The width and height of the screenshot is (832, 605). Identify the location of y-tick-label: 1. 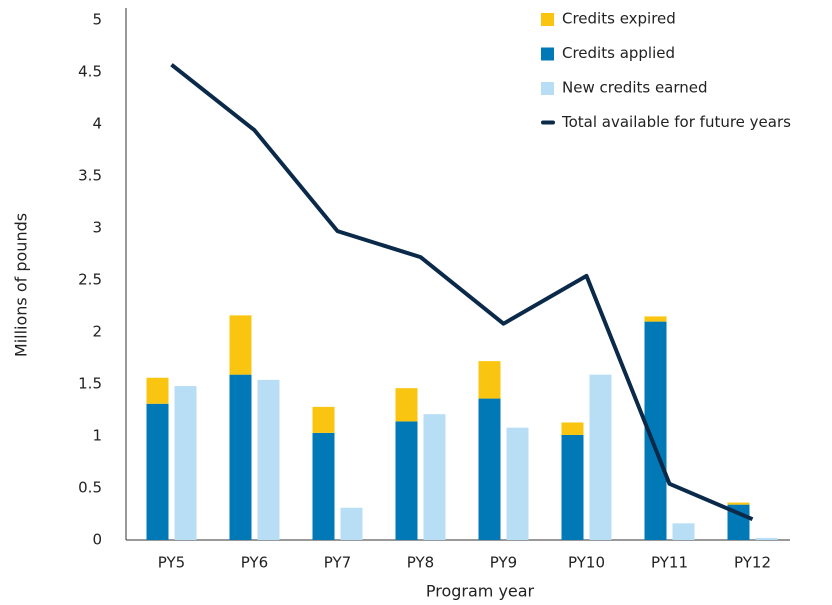
(97, 436).